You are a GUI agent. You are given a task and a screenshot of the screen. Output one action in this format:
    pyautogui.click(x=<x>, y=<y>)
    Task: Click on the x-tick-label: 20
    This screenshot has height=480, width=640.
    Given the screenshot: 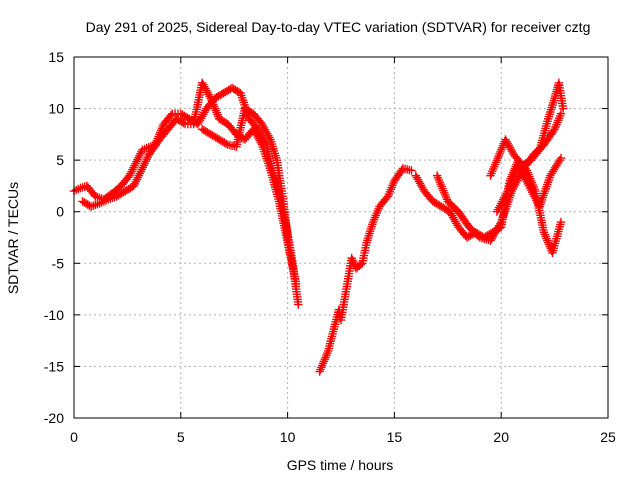 What is the action you would take?
    pyautogui.click(x=501, y=437)
    